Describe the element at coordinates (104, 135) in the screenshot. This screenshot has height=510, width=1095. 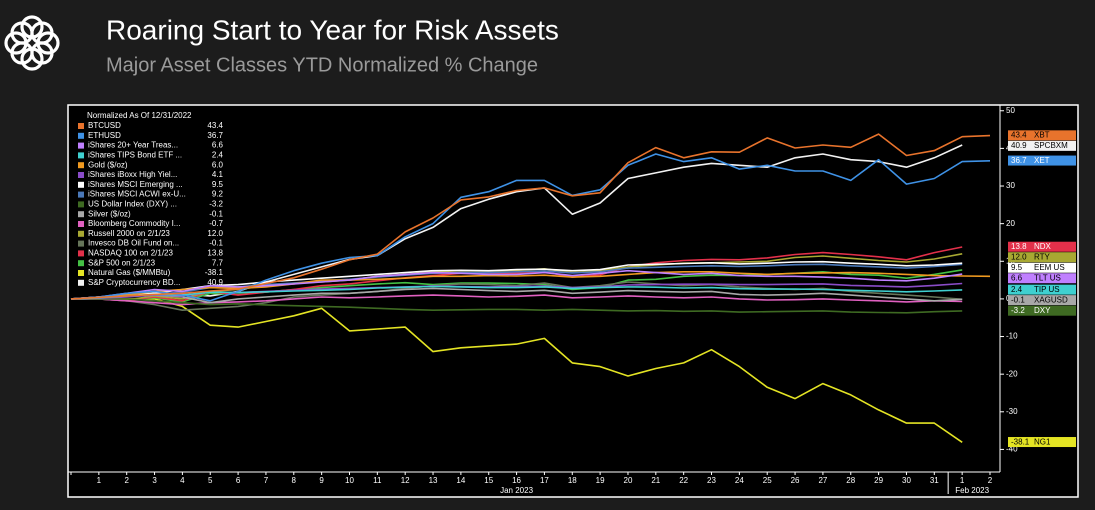
I see `legend-label: ETHUSD` at that location.